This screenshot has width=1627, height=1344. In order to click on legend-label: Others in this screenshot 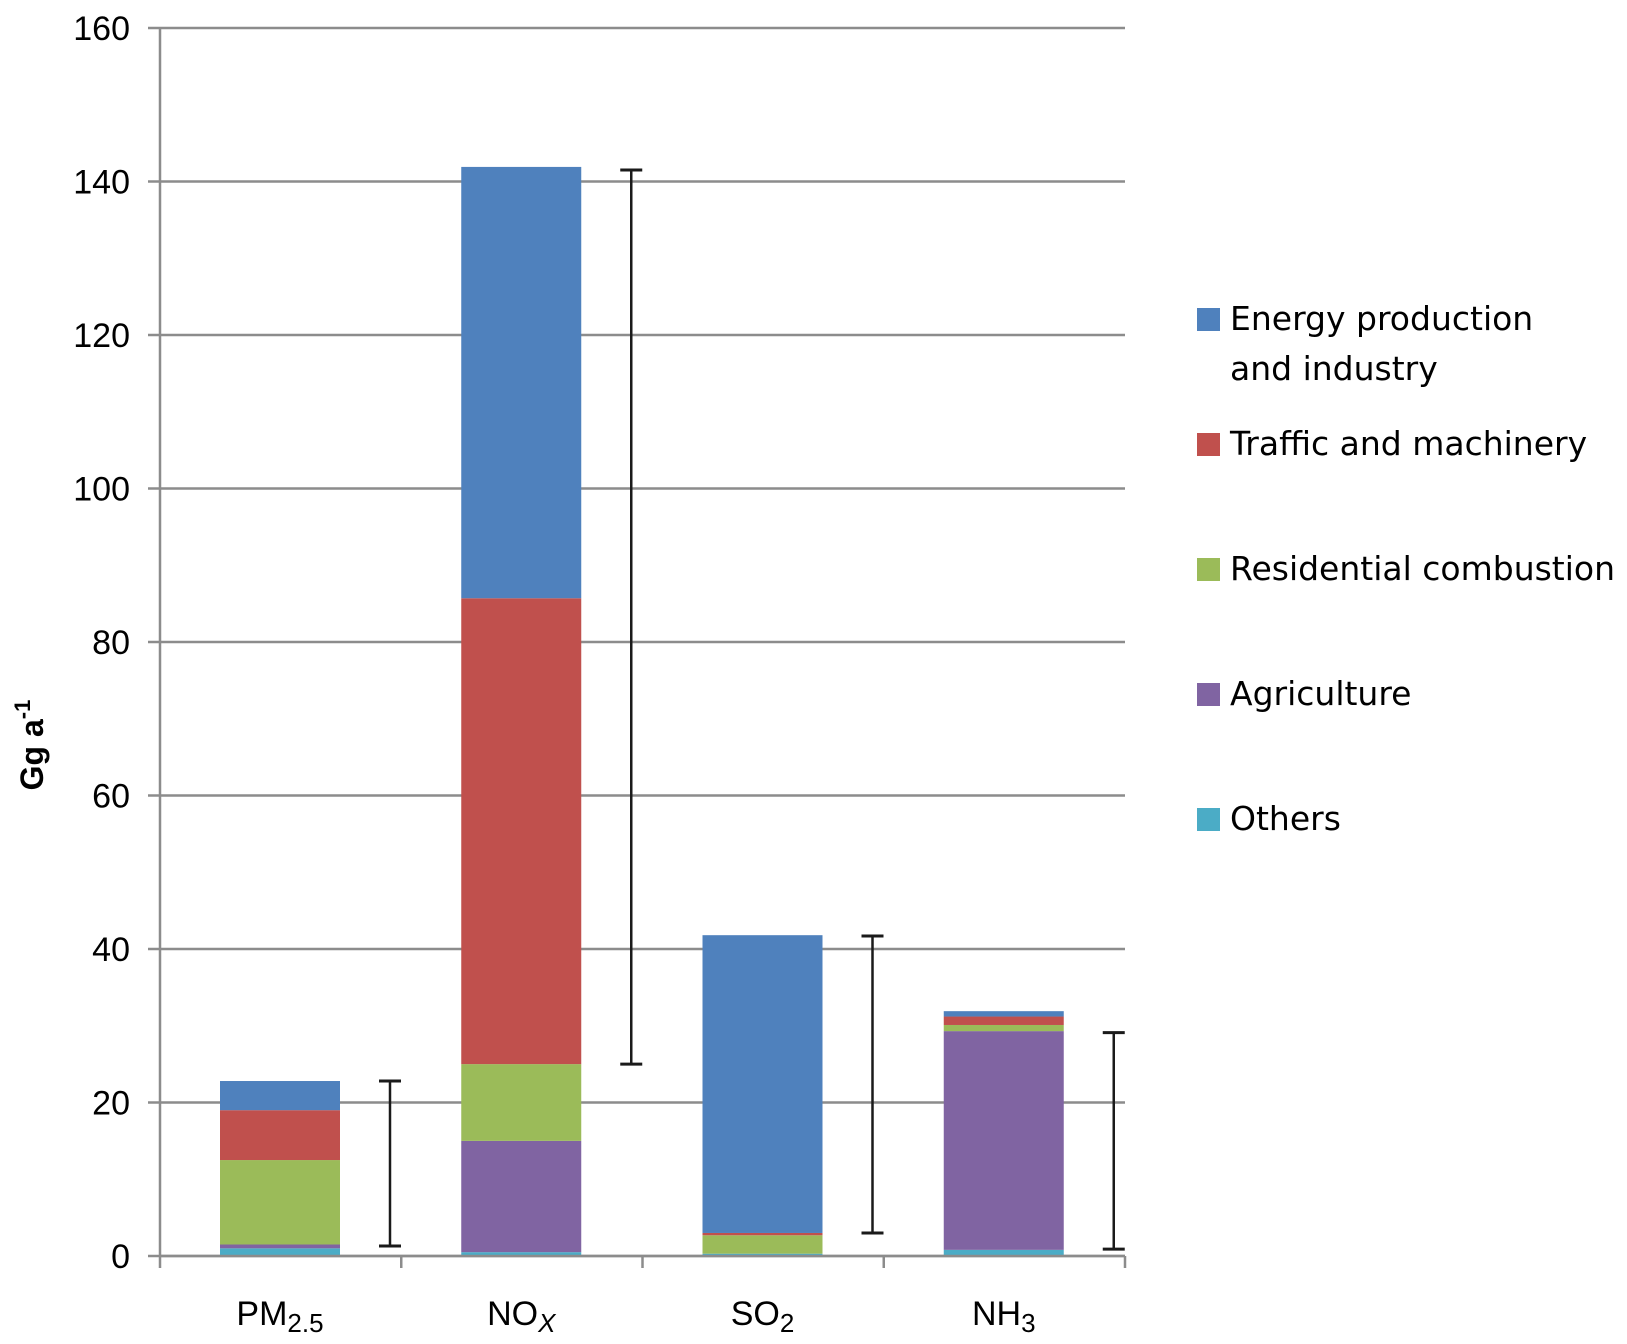, I will do `click(1285, 818)`.